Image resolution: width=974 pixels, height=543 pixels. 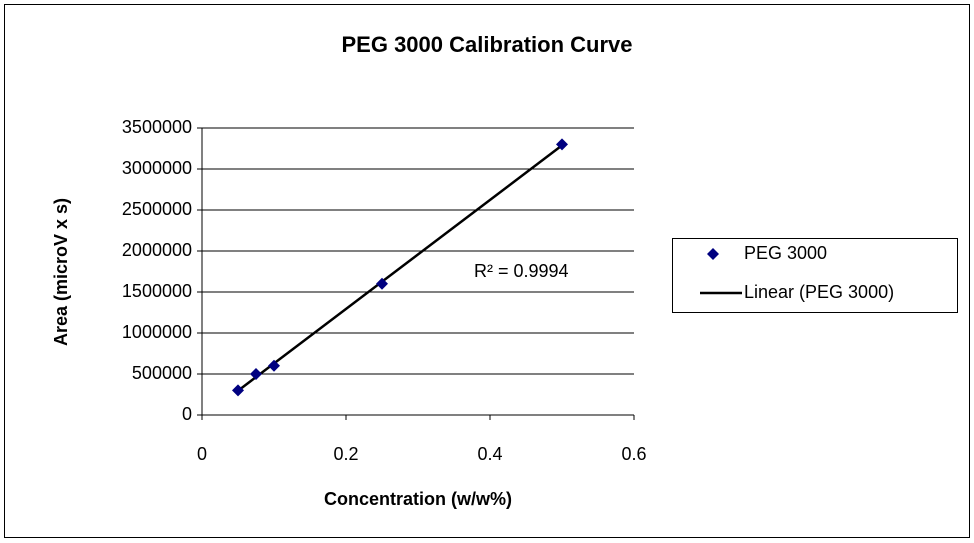 What do you see at coordinates (157, 291) in the screenshot?
I see `y-tick-label: 1500000` at bounding box center [157, 291].